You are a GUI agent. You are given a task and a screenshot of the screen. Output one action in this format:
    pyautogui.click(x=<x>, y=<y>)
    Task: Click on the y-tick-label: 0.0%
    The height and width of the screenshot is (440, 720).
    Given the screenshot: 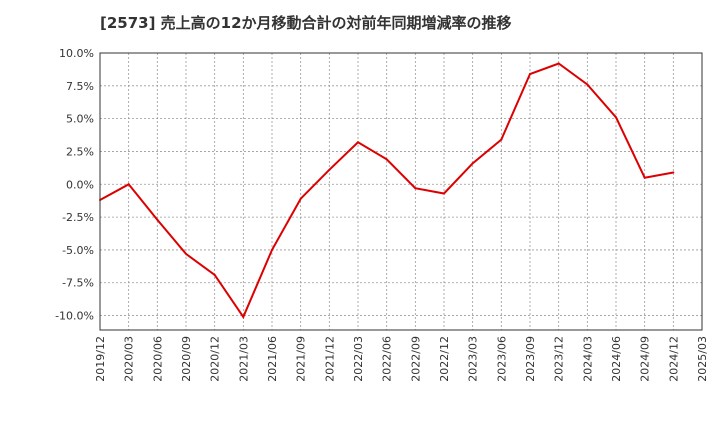 What is the action you would take?
    pyautogui.click(x=80, y=184)
    